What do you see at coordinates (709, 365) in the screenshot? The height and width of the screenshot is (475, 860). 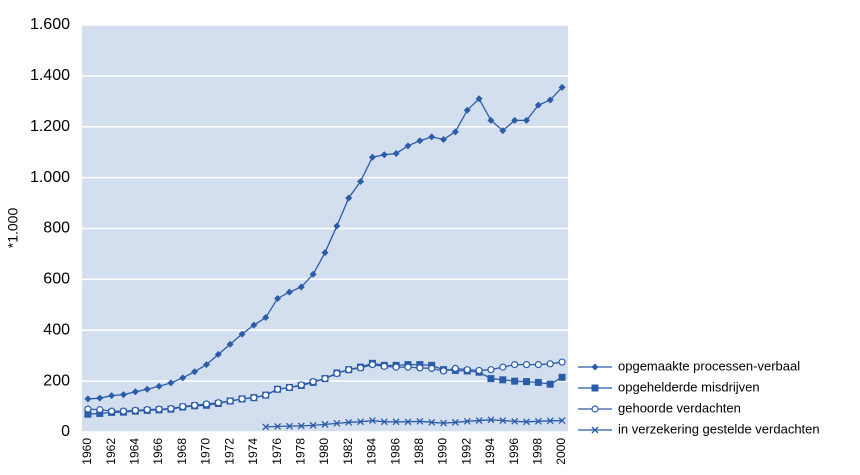 I see `legend-label: opgemaakte processen-verbaal` at bounding box center [709, 365].